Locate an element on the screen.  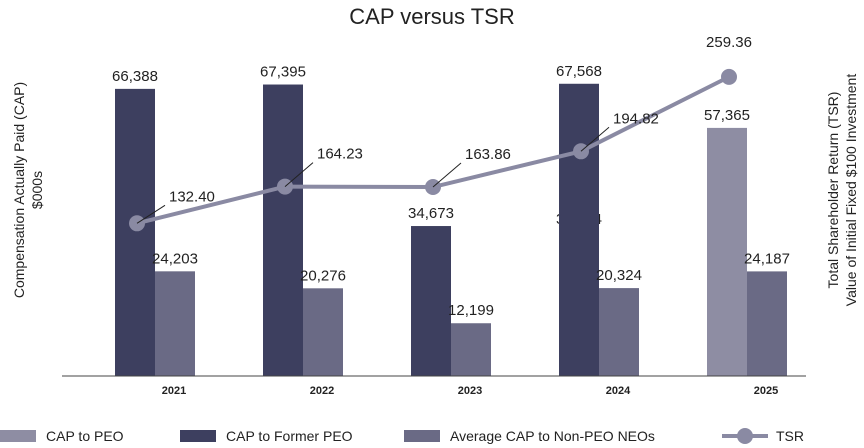
legend-swatch-average-cap-to-non-peo-neos is located at coordinates (422, 436).